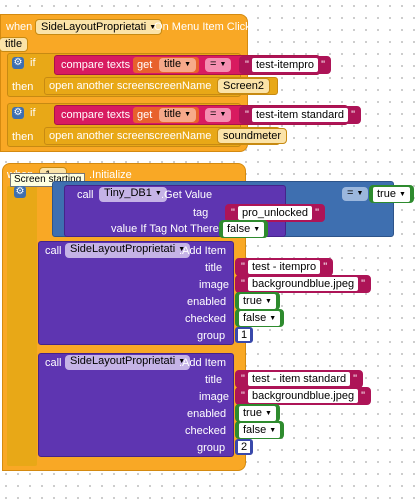  I want to click on group-number-block: 2, so click(244, 447).